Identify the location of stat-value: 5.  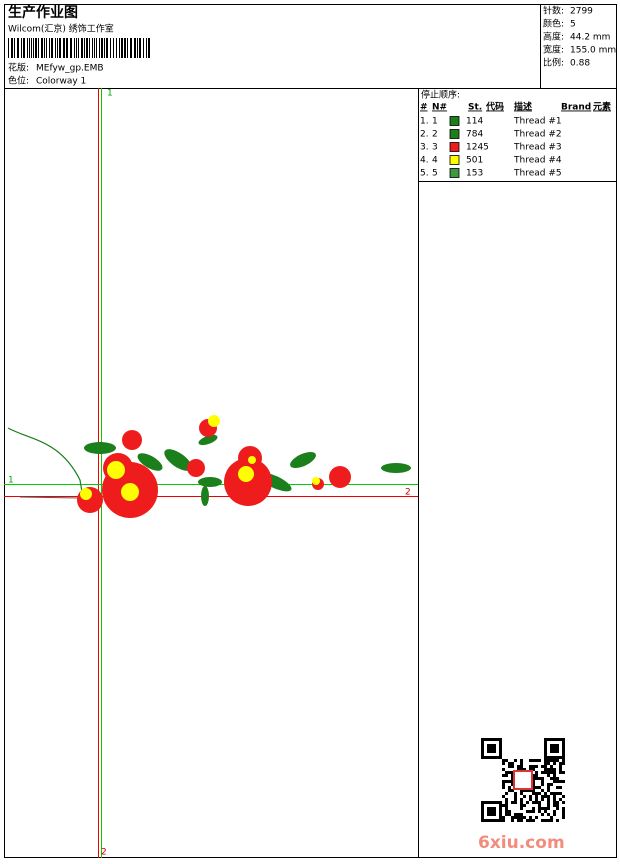
(573, 25).